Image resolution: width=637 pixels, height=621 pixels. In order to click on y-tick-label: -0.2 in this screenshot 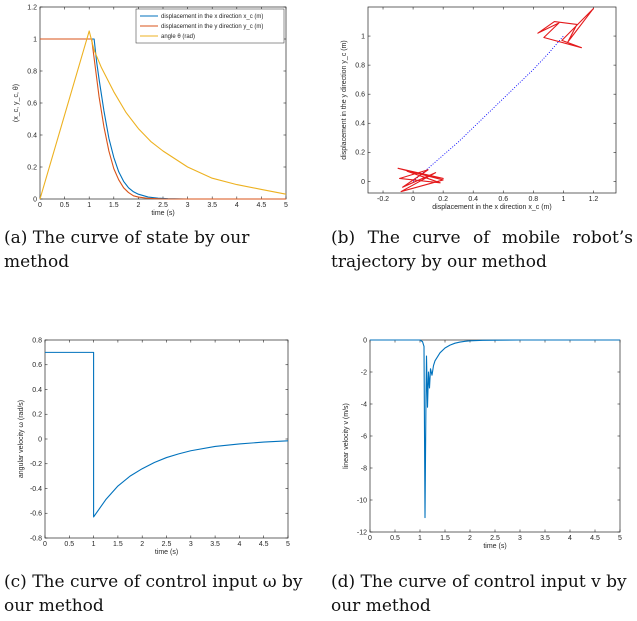, I will do `click(36, 464)`.